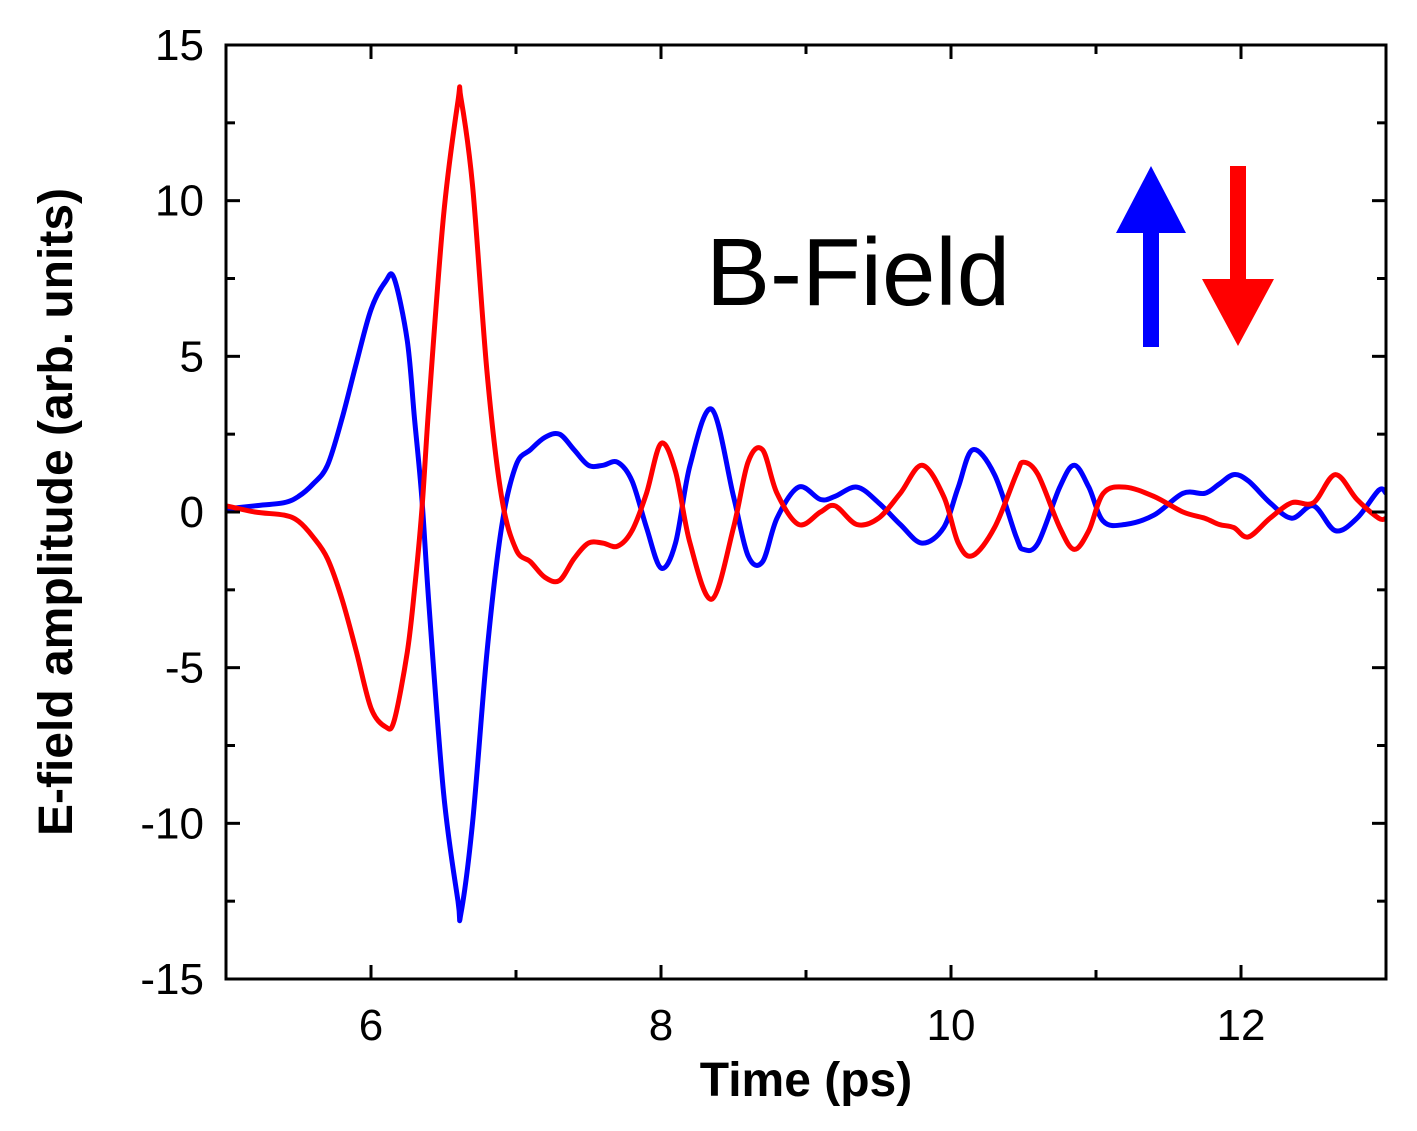 The image size is (1417, 1131). I want to click on y-tick-label: 15, so click(179, 45).